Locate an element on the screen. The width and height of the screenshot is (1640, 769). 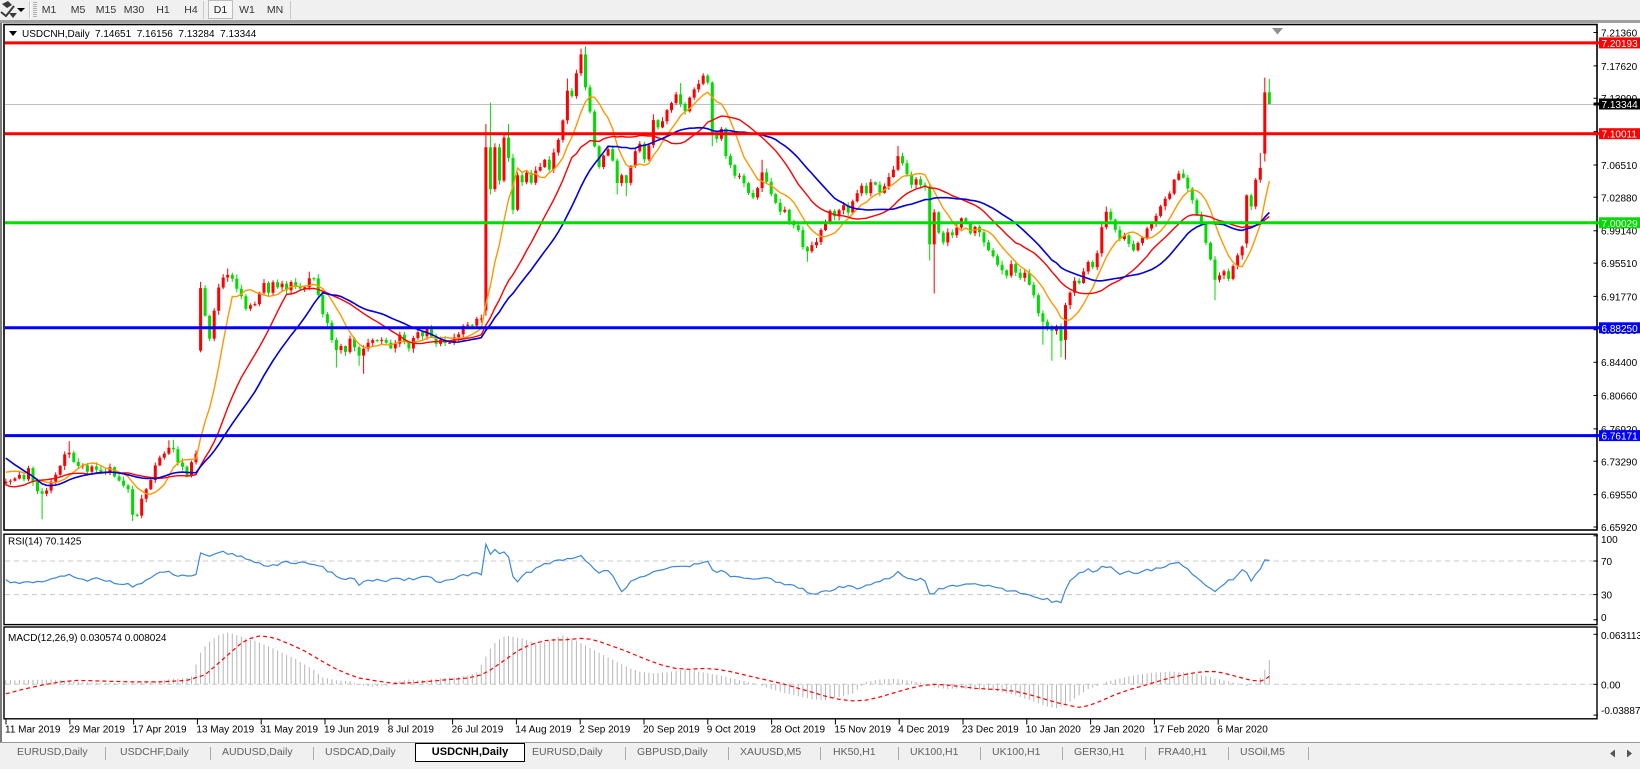
svg-text:MACD(12,26,9) 0.030574 0.00802: MACD(12,26,9) 0.030574 0.008024 is located at coordinates (87, 638).